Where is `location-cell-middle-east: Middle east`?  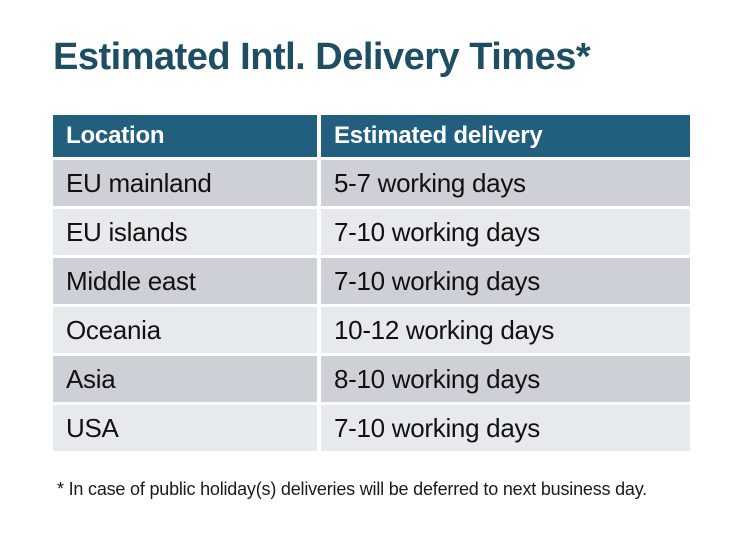 location-cell-middle-east: Middle east is located at coordinates (185, 281).